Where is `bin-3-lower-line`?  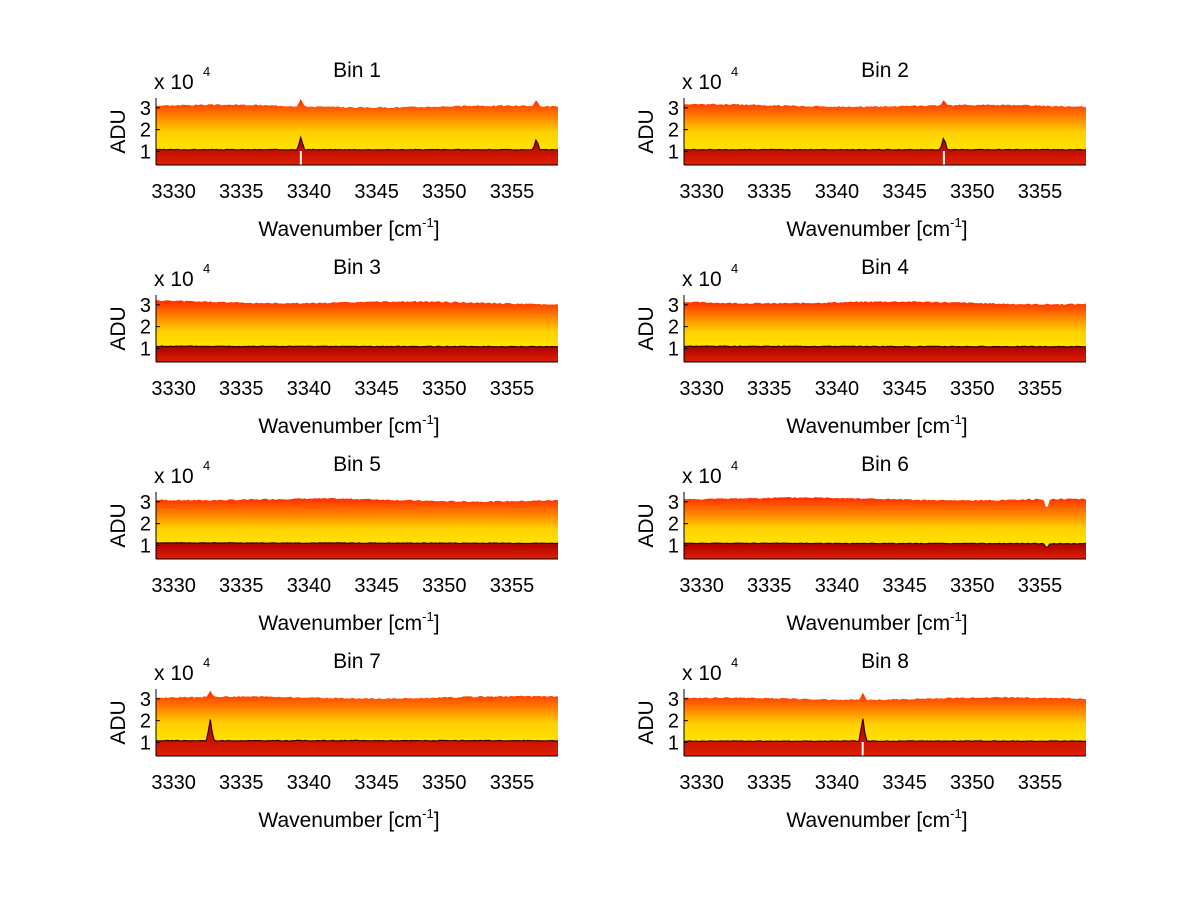 bin-3-lower-line is located at coordinates (357, 346).